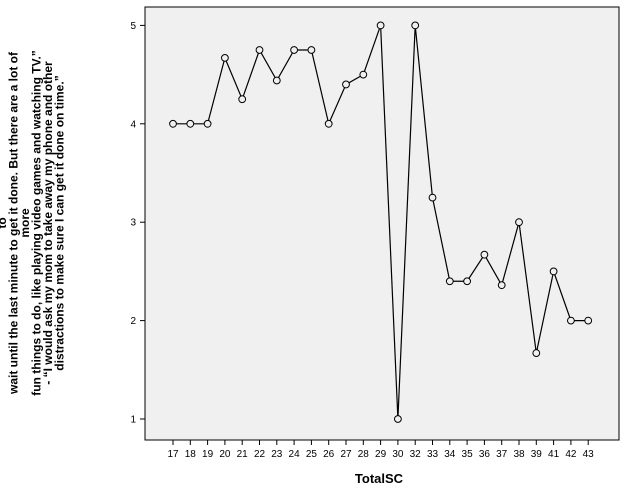 The image size is (625, 500). Describe the element at coordinates (133, 223) in the screenshot. I see `y-tick-label: 3` at that location.